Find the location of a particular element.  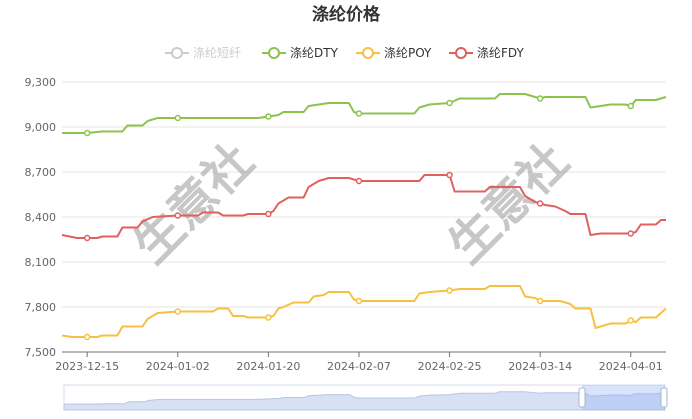

y-tick-label: 7,800 is located at coordinates (41, 307).